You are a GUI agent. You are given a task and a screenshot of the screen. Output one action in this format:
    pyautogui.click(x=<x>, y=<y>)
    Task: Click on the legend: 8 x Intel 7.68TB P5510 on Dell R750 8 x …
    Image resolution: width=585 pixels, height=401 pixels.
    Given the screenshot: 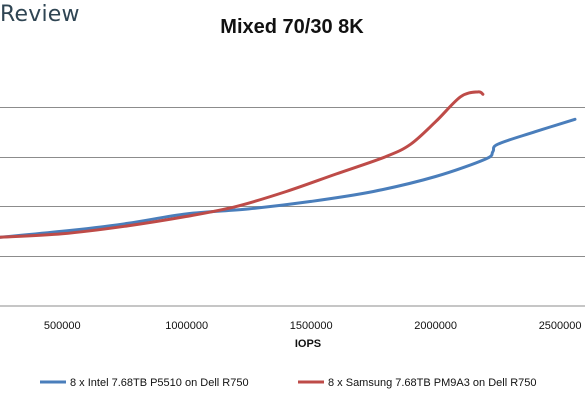 What is the action you would take?
    pyautogui.click(x=288, y=383)
    